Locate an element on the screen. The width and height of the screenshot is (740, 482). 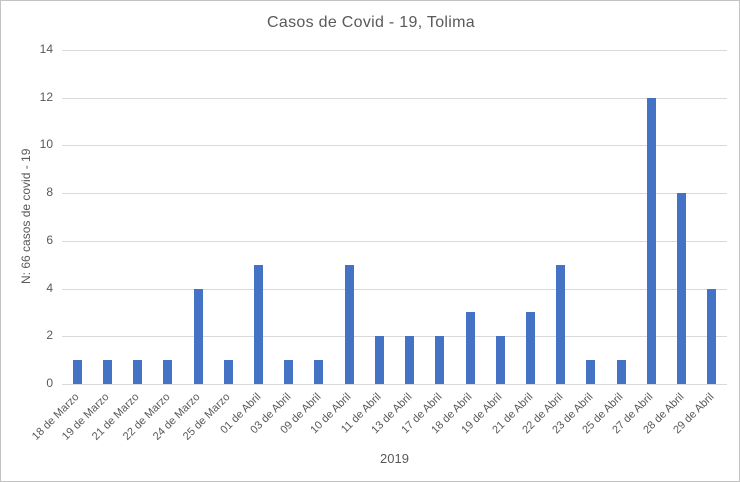
y-tick-label-0: 0 is located at coordinates (49, 383).